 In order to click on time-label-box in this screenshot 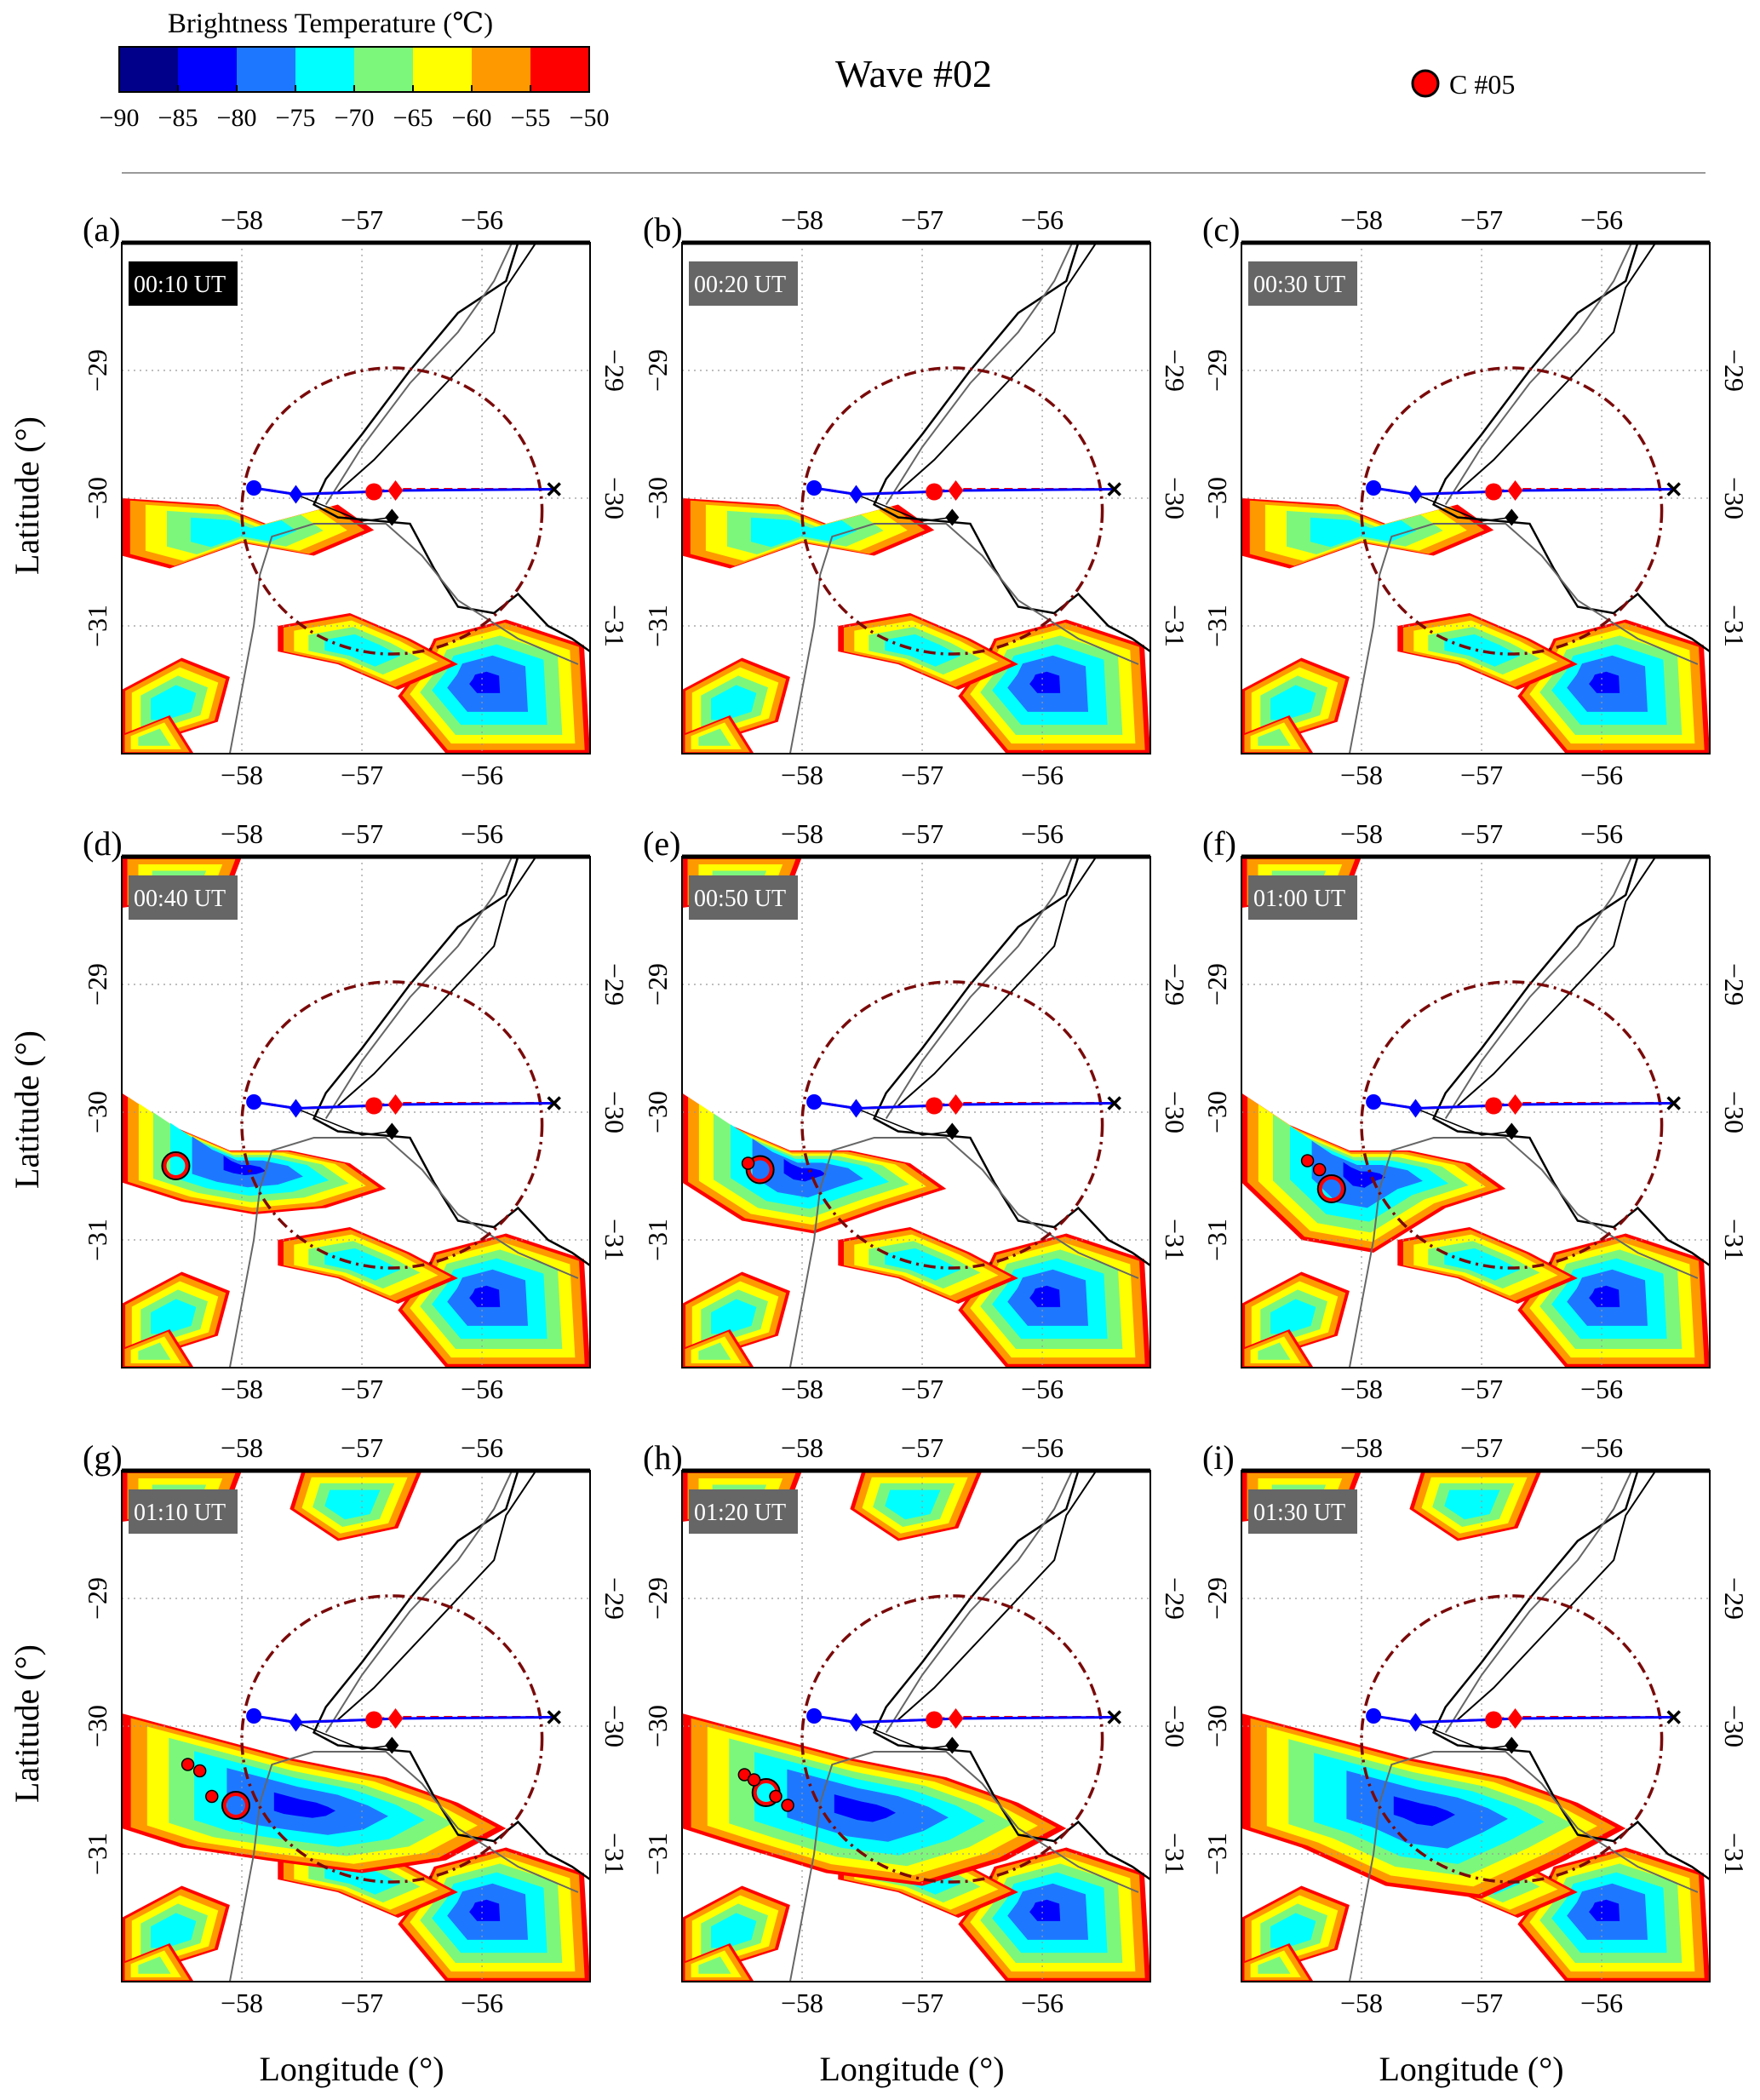, I will do `click(743, 1511)`.